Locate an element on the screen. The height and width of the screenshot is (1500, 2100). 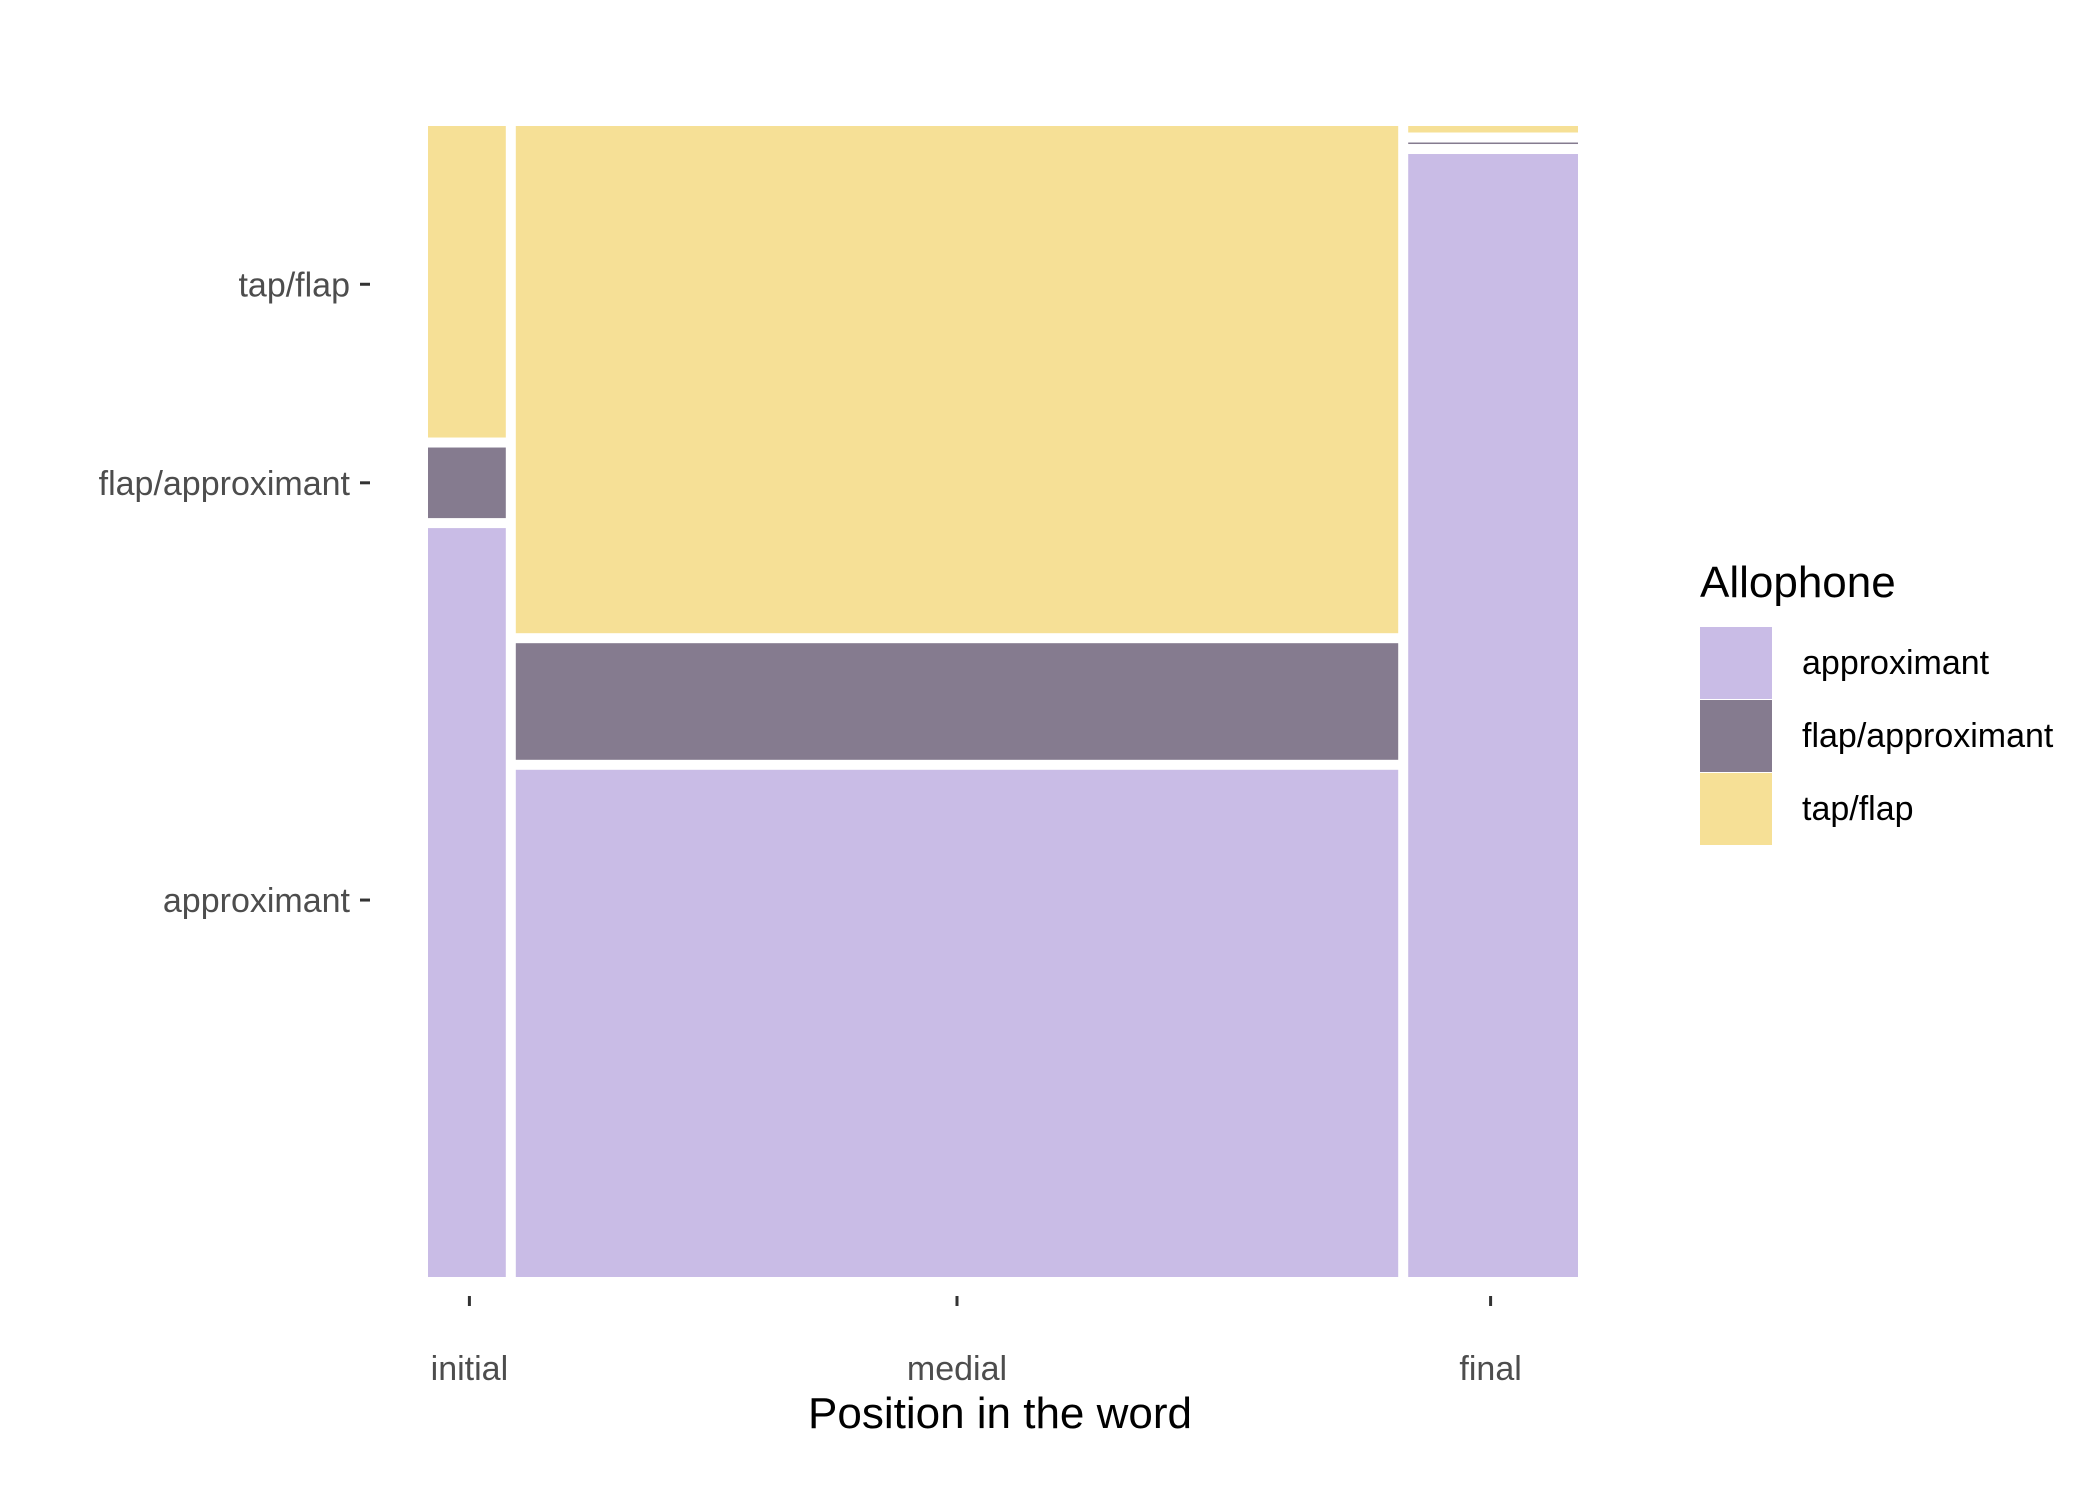
tile-initial-tap-flap is located at coordinates (467, 282).